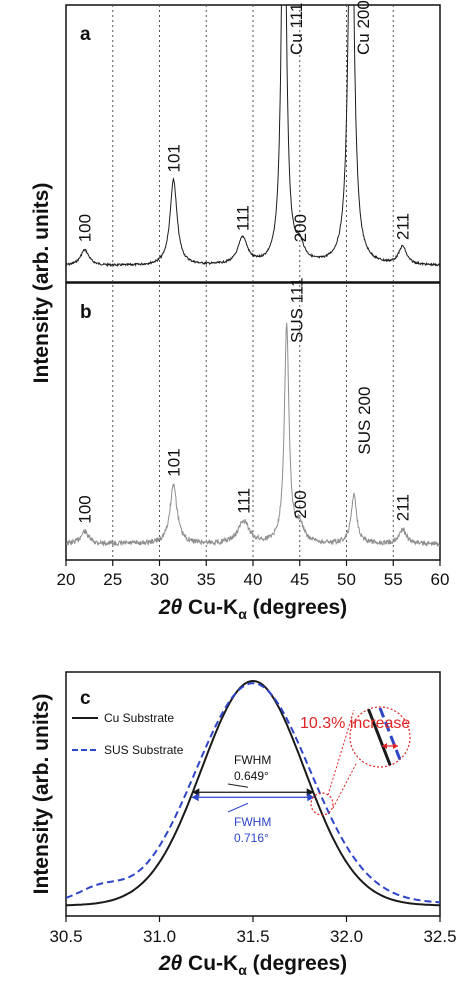 The width and height of the screenshot is (474, 988). What do you see at coordinates (41, 794) in the screenshot?
I see `panel-c-y-axis-label: Intensity (arb. units)` at bounding box center [41, 794].